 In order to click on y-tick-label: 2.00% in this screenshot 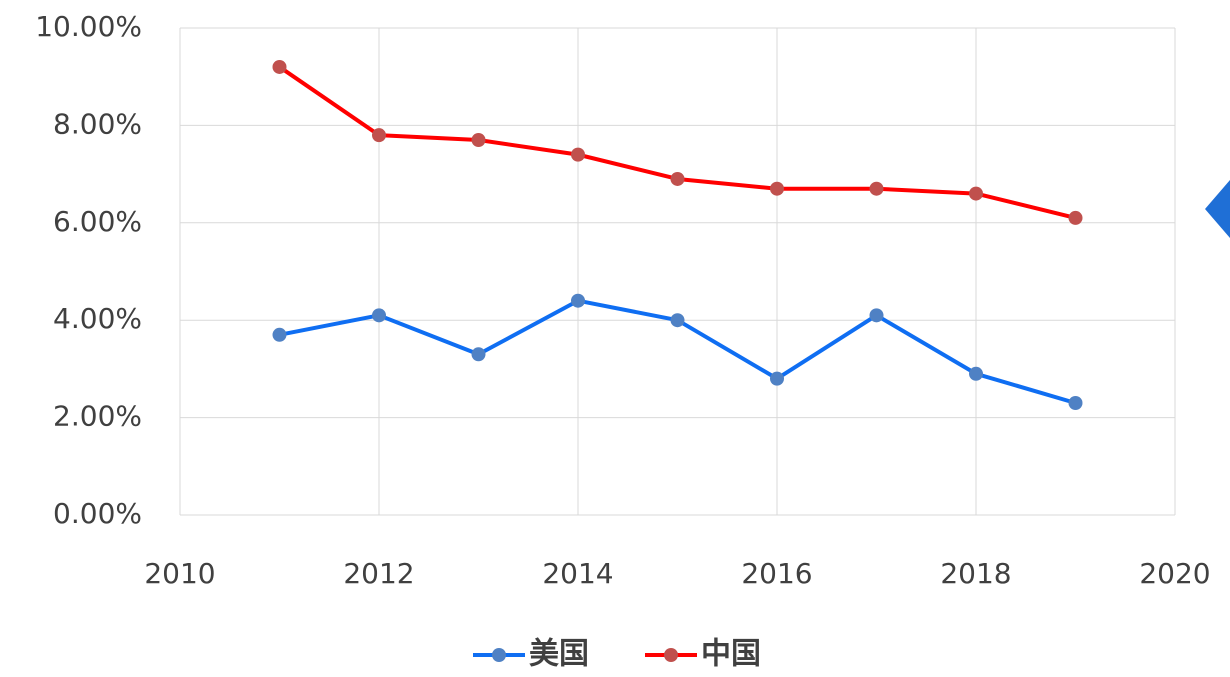, I will do `click(97, 416)`.